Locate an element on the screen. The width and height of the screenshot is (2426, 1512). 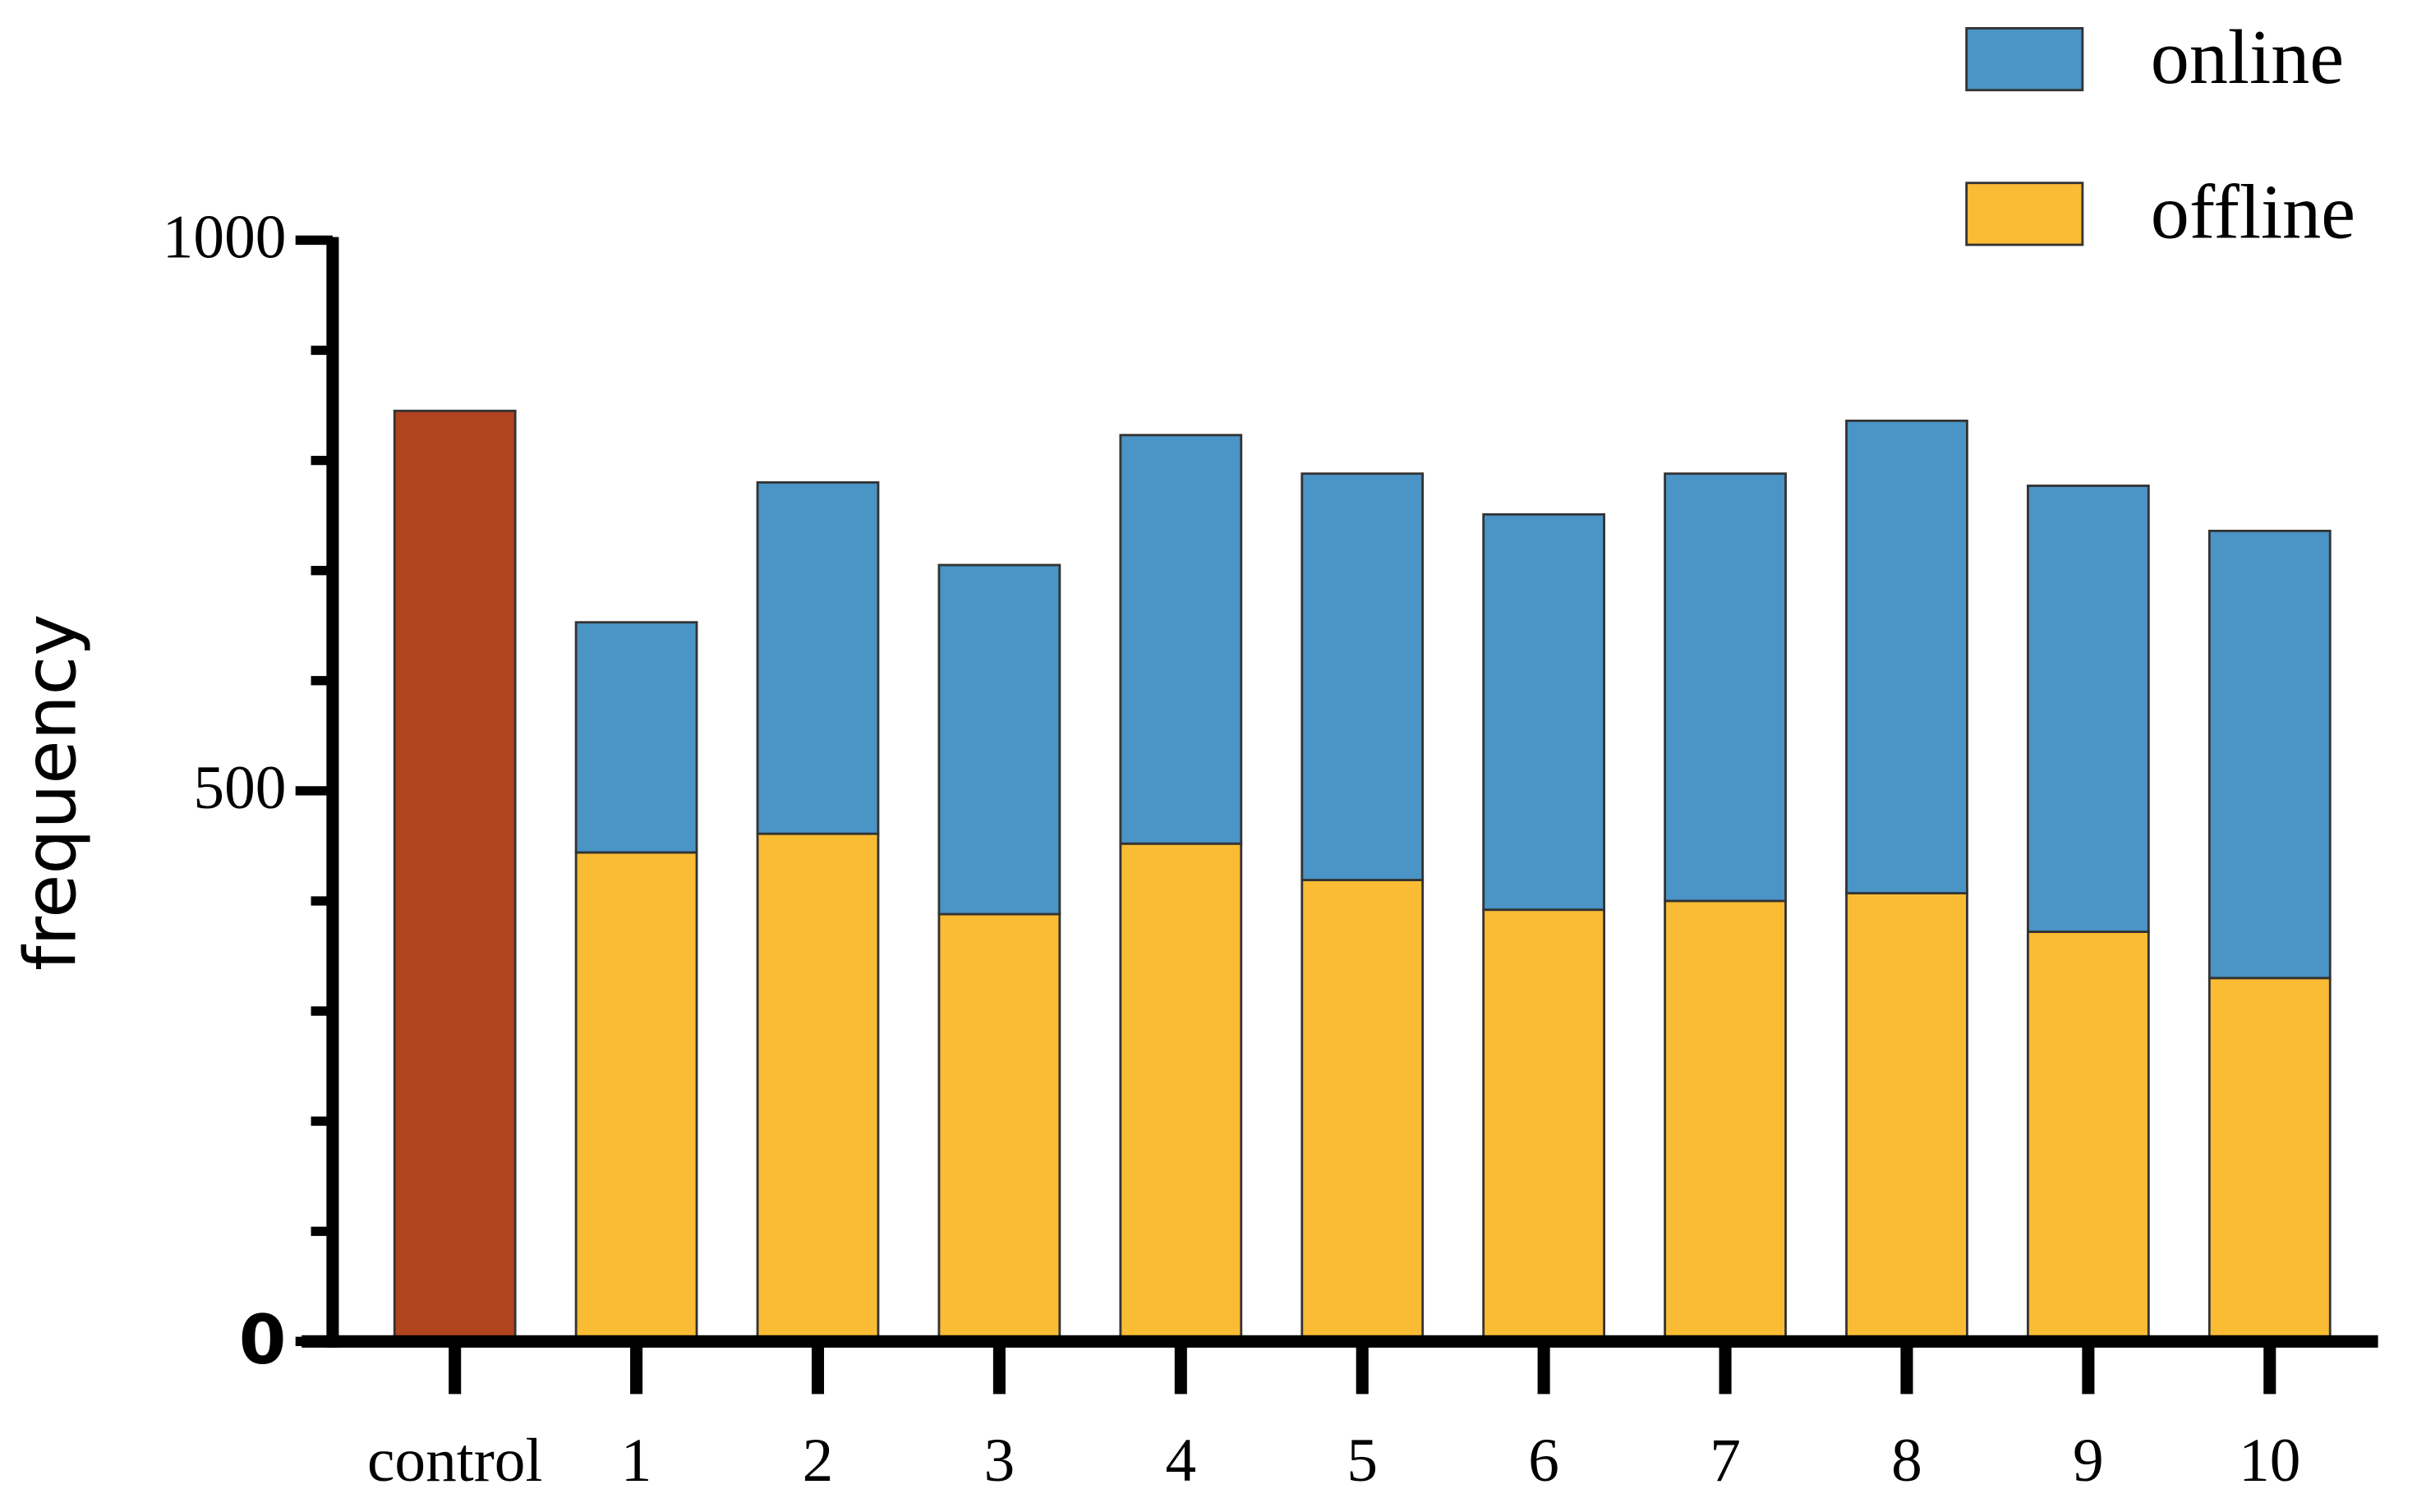
x-tick-label: 5 is located at coordinates (1362, 1461).